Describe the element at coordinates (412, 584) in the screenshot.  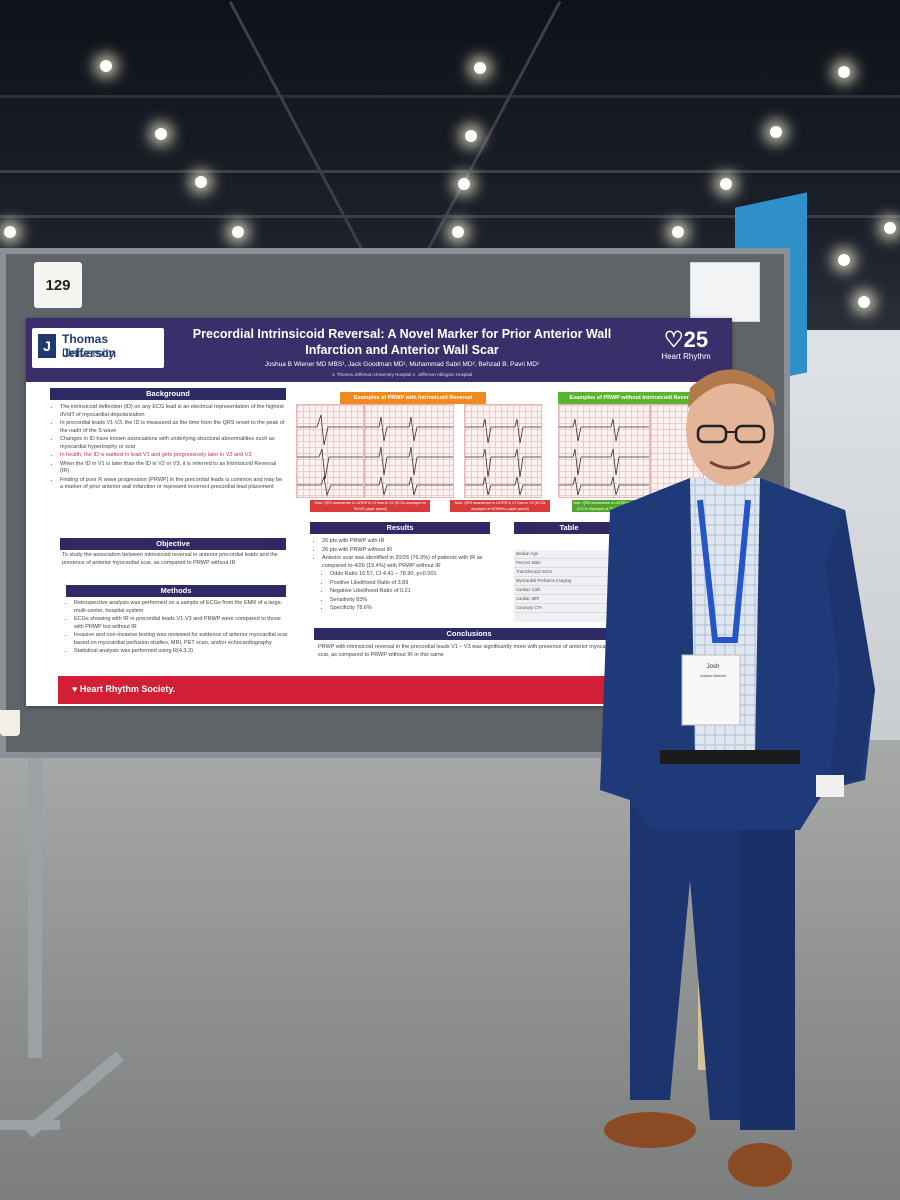
I see `results-item: Positive Likelihood Ratio of 3.89` at that location.